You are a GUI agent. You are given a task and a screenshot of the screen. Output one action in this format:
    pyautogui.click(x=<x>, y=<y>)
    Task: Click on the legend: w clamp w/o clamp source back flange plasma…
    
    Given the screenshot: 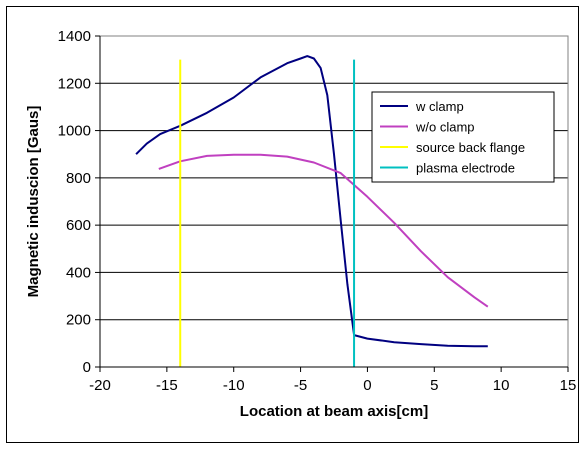 What is the action you would take?
    pyautogui.click(x=463, y=137)
    